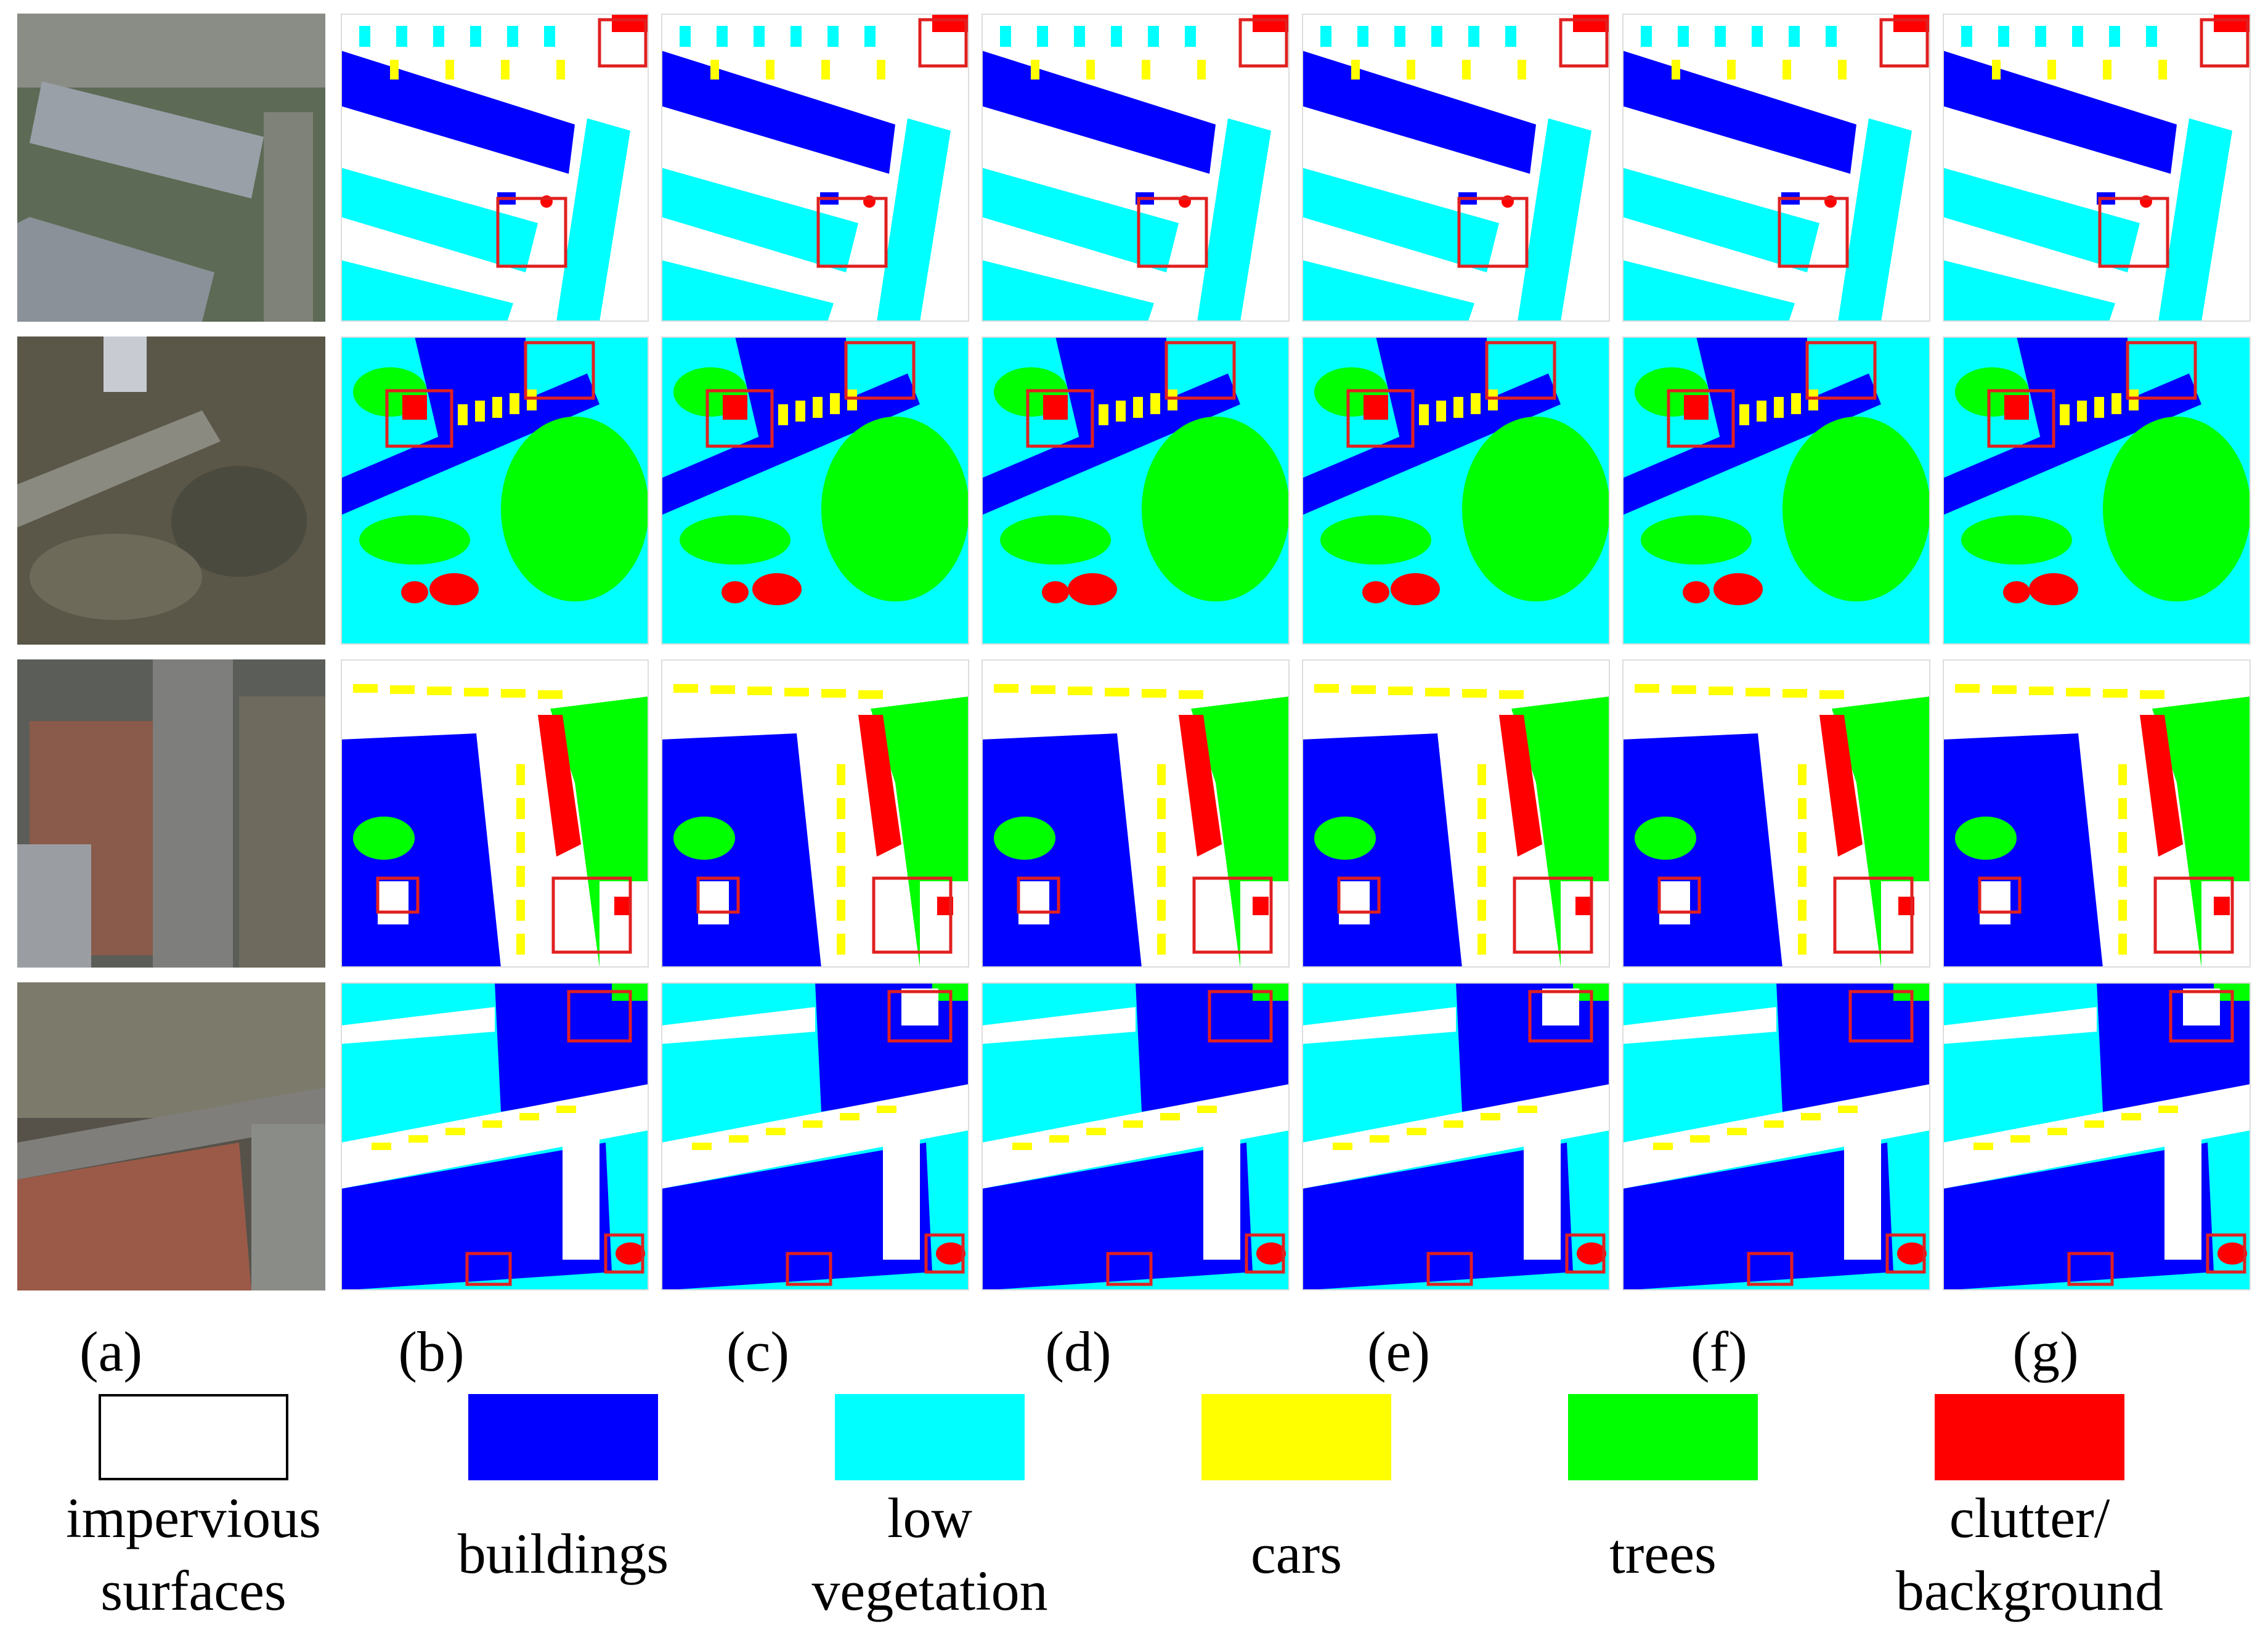 This screenshot has width=2268, height=1635. I want to click on legend-label-buildings: buildings, so click(563, 1553).